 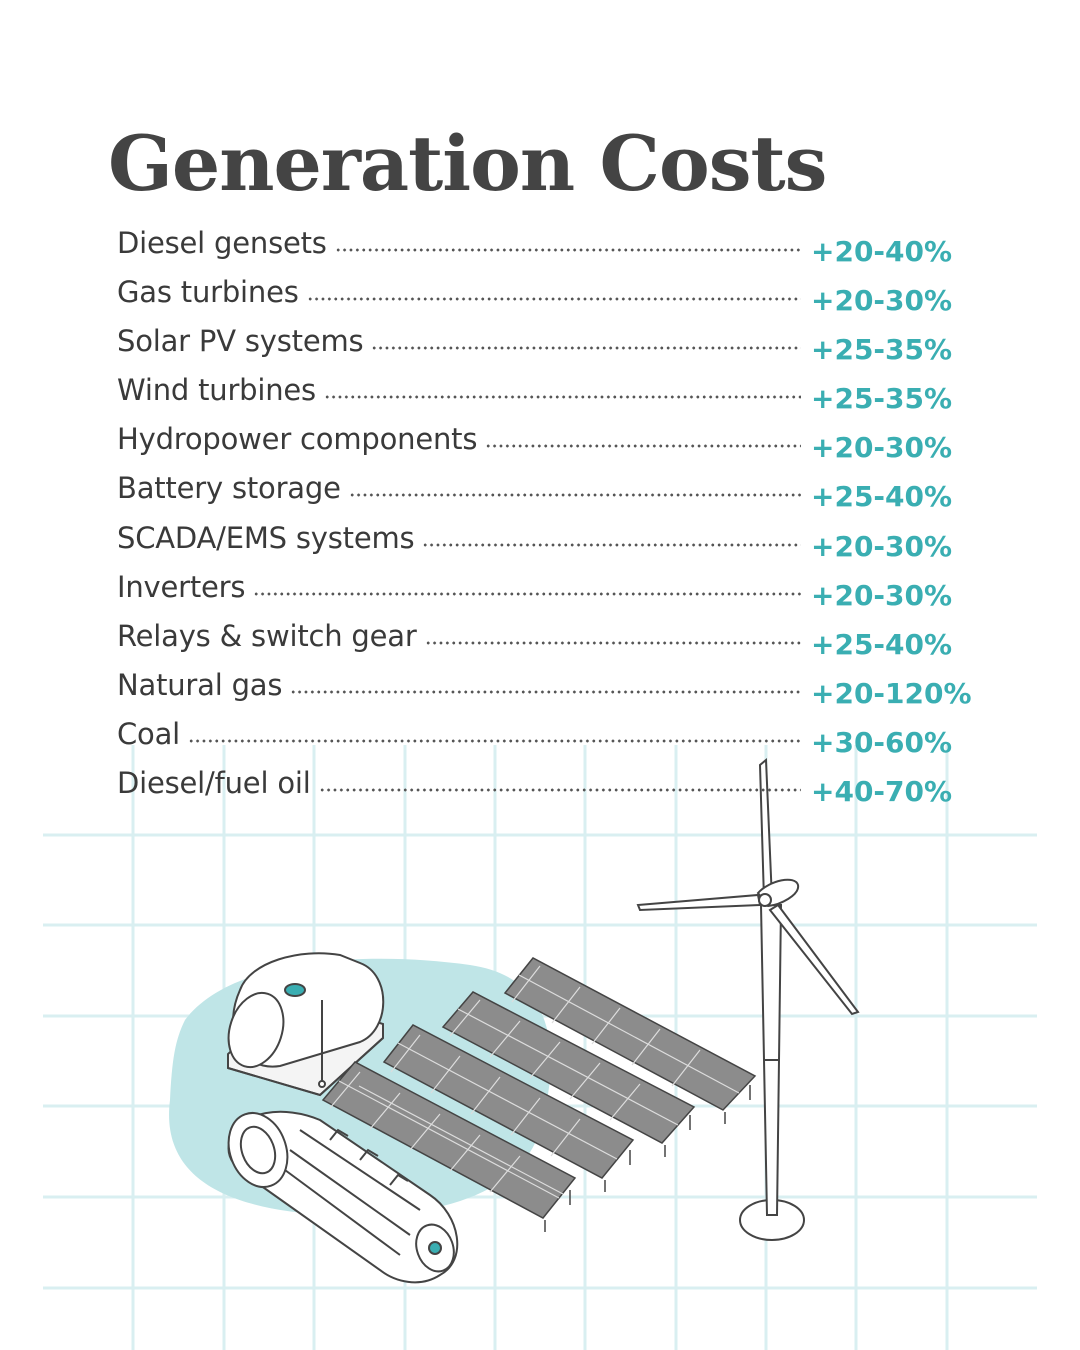 I want to click on page-title: Generation Costs, so click(x=467, y=163).